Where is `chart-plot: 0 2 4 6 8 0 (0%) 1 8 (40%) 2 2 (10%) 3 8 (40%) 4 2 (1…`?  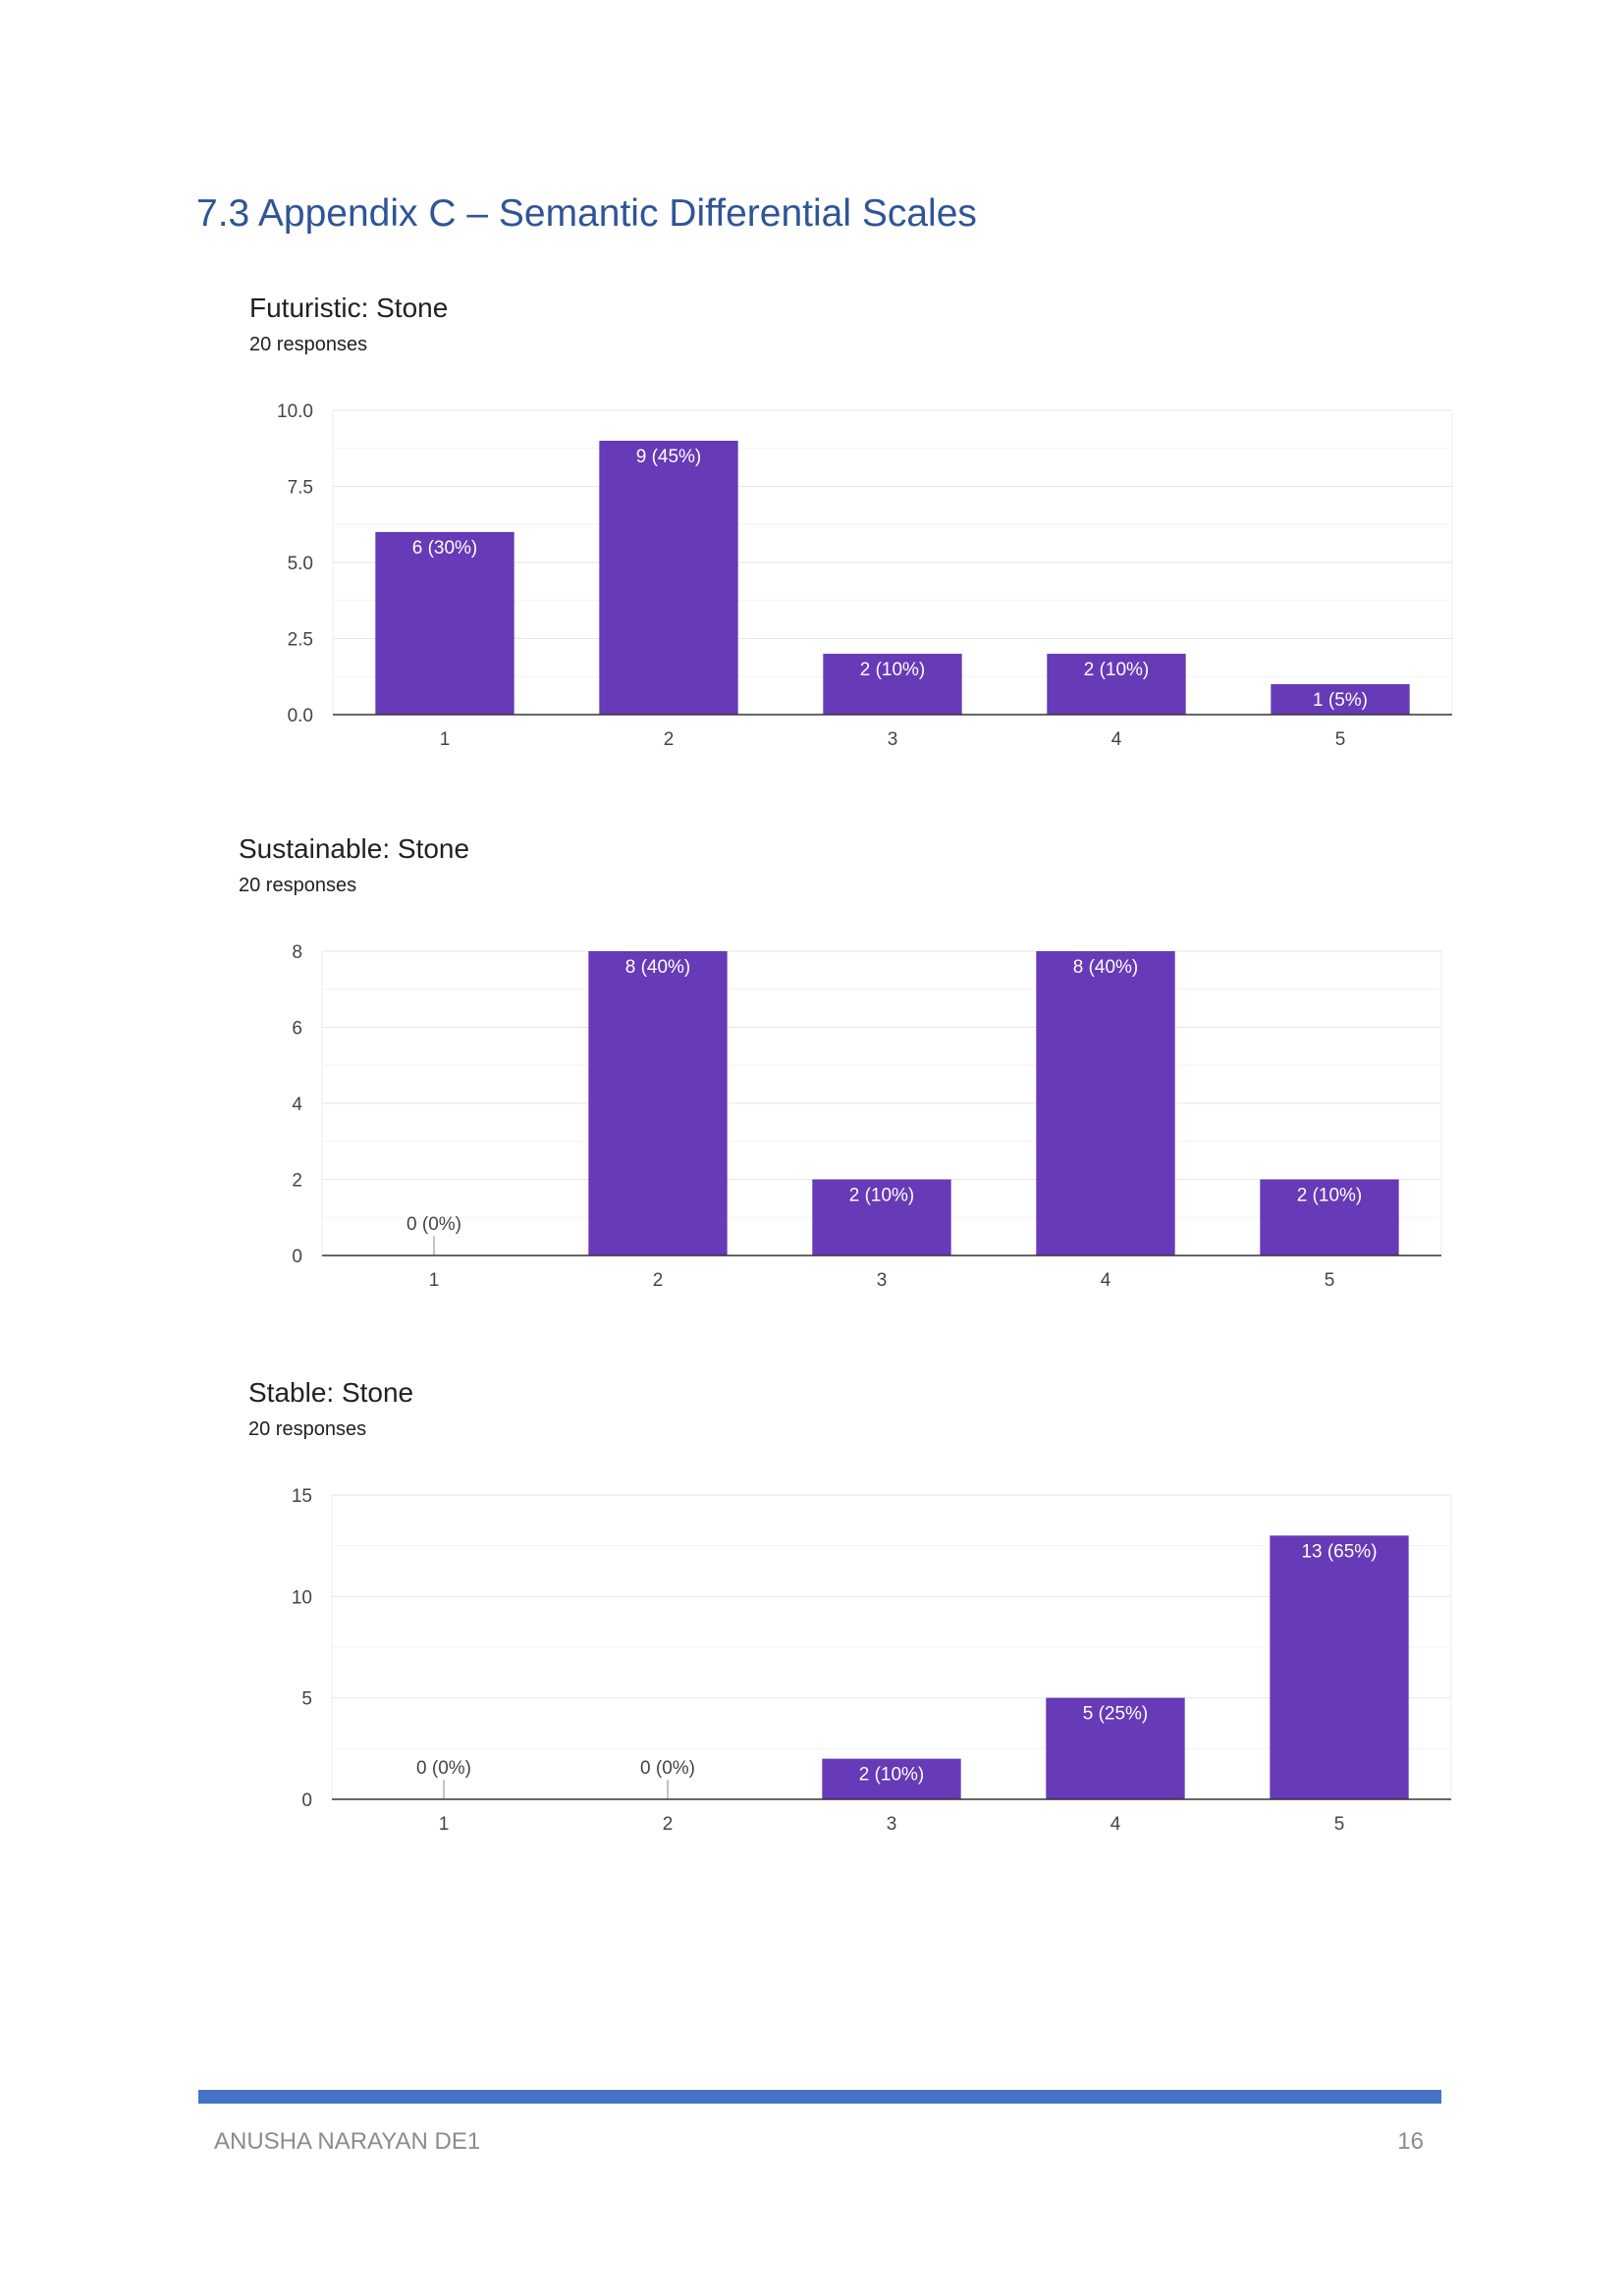 chart-plot: 0 2 4 6 8 0 (0%) 1 8 (40%) 2 2 (10%) 3 8 (40%) 4 2 (1… is located at coordinates (867, 1116).